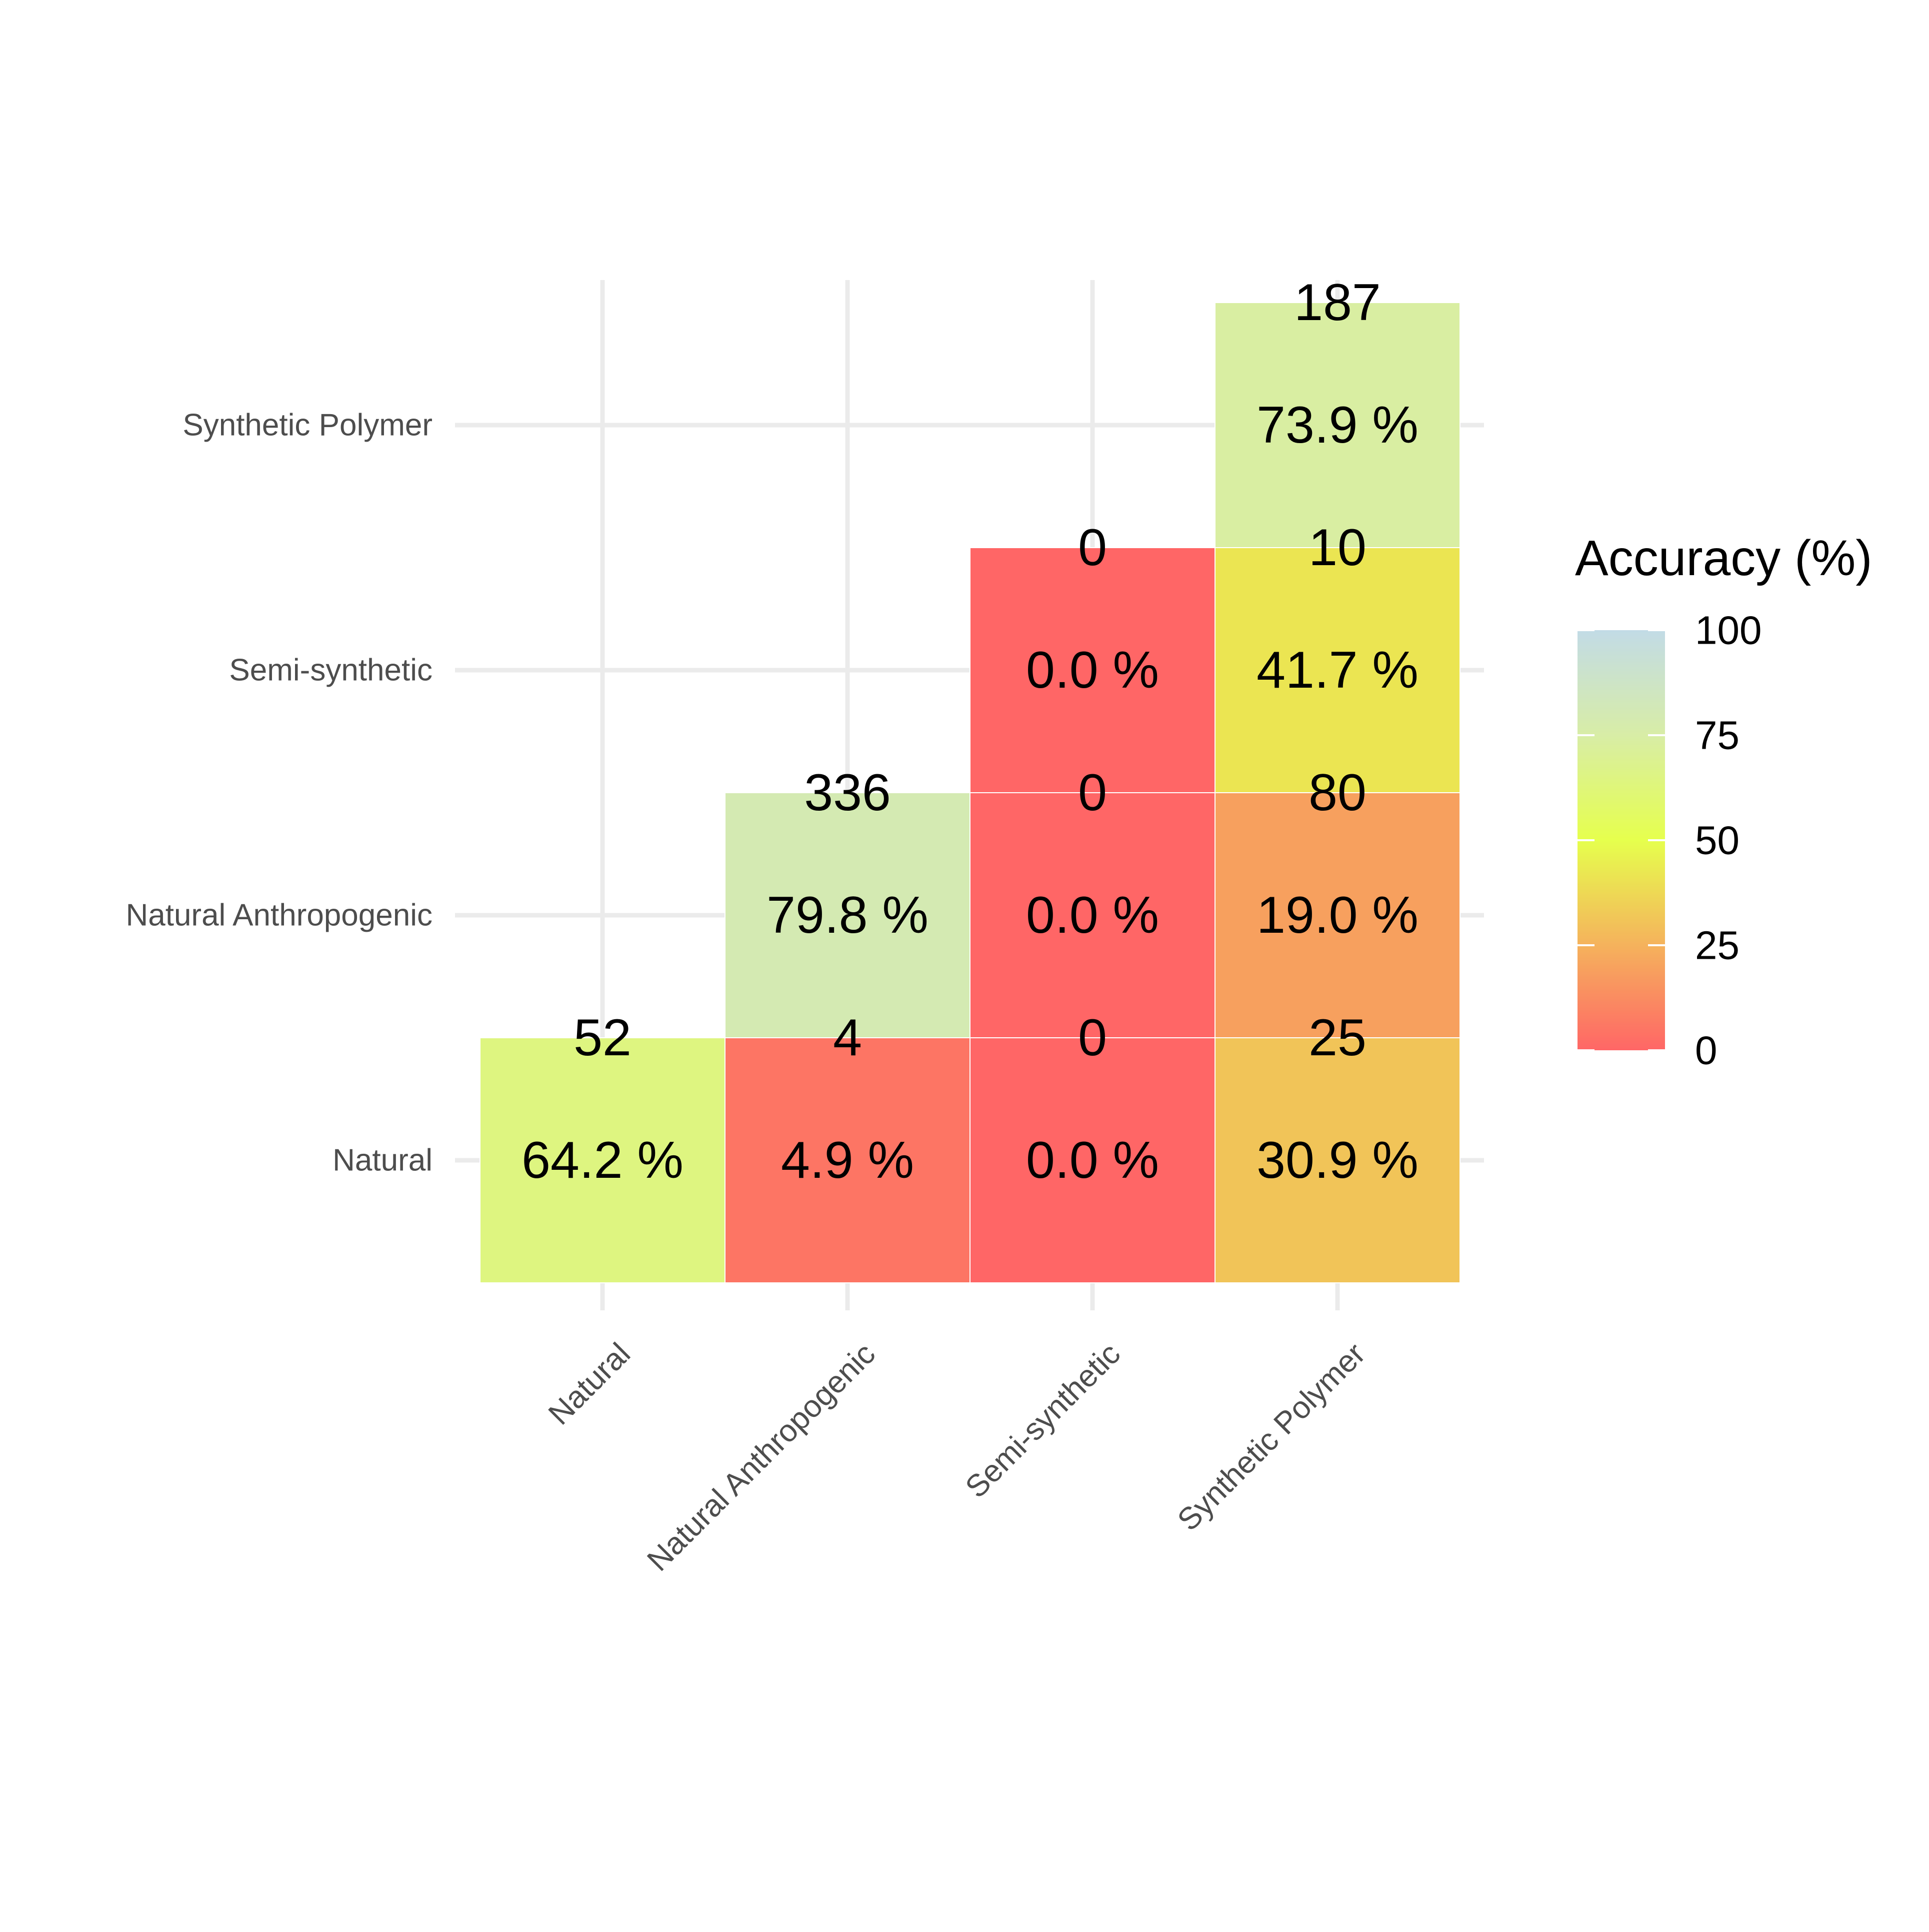 The image size is (1929, 1932). I want to click on legend-tick-label-0: 0, so click(1706, 1050).